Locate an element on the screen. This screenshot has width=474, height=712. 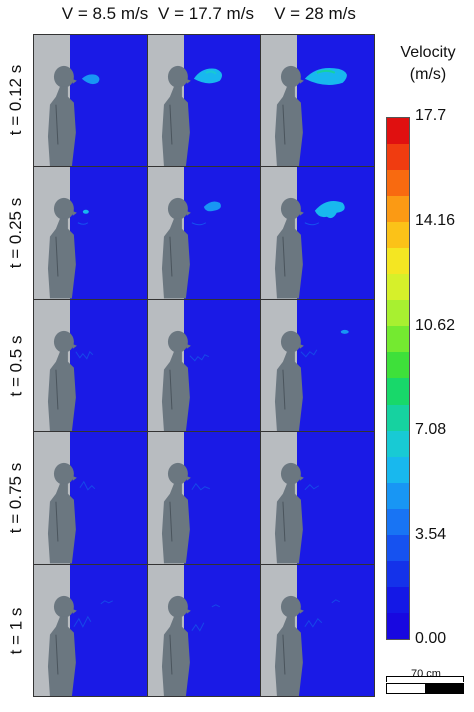
colorbar-title: Velocity (m/s) is located at coordinates (428, 63).